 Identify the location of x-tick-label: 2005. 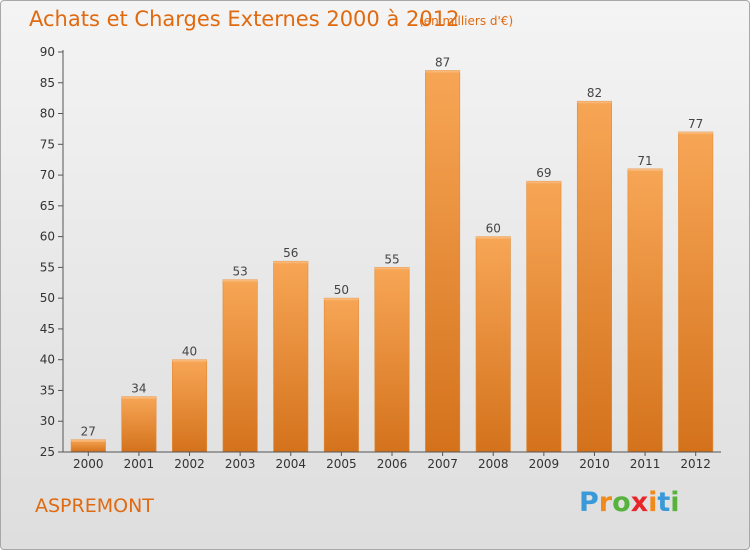
(341, 464).